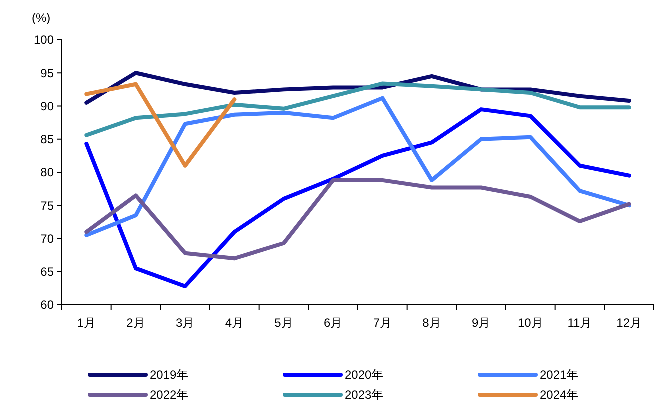 The image size is (664, 403). What do you see at coordinates (47, 205) in the screenshot?
I see `y-tick-label: 75` at bounding box center [47, 205].